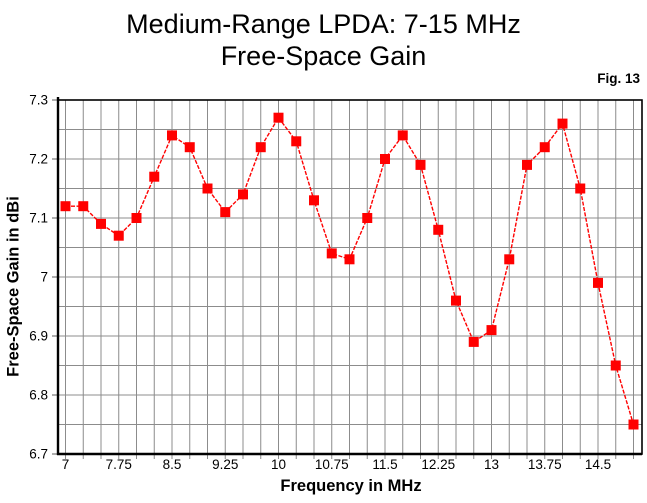  Describe the element at coordinates (38, 454) in the screenshot. I see `y-tick-label: 6.7` at that location.